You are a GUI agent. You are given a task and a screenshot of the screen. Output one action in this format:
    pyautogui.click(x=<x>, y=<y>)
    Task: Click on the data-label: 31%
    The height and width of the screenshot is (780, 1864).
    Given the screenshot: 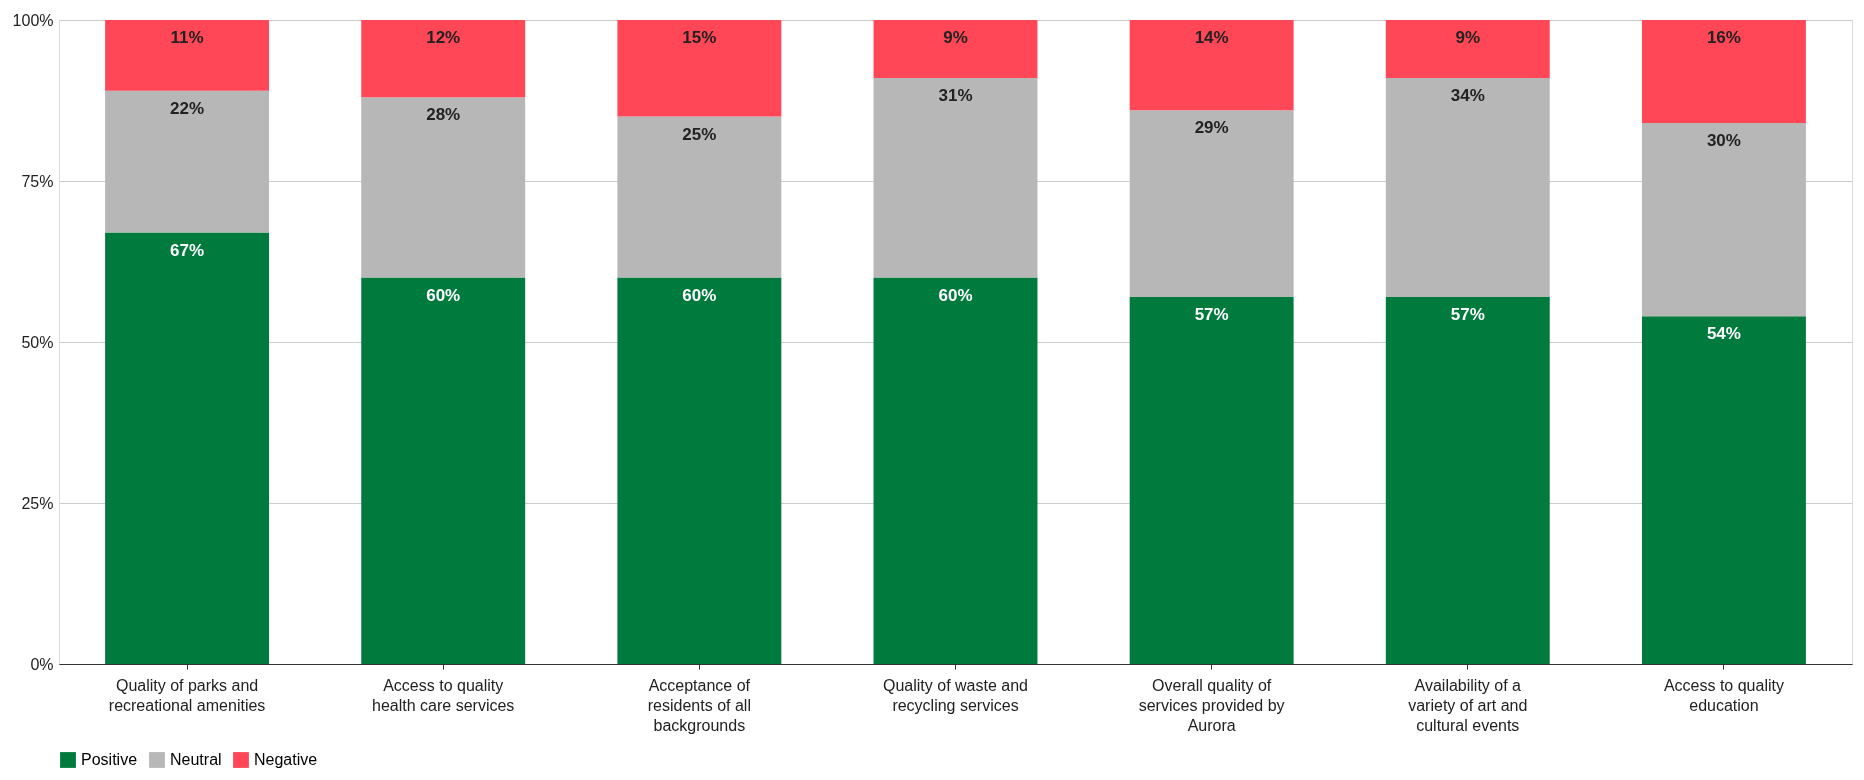 What is the action you would take?
    pyautogui.click(x=955, y=95)
    